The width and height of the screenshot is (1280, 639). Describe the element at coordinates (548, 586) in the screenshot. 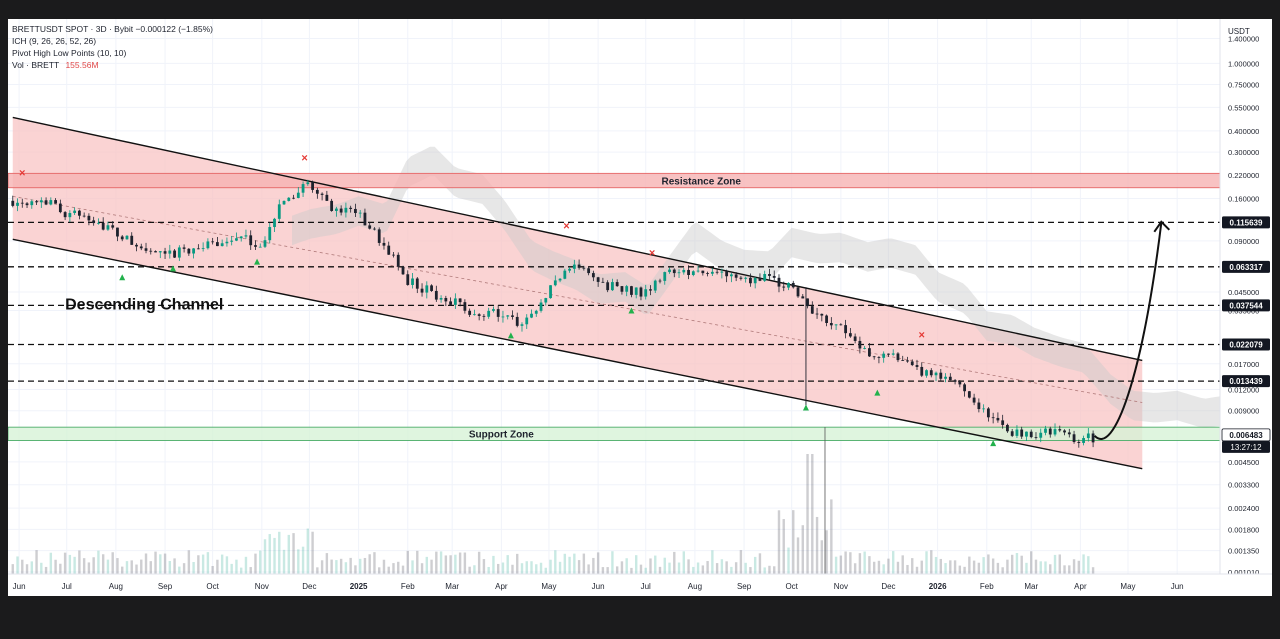

I see `time-axis-label: May` at that location.